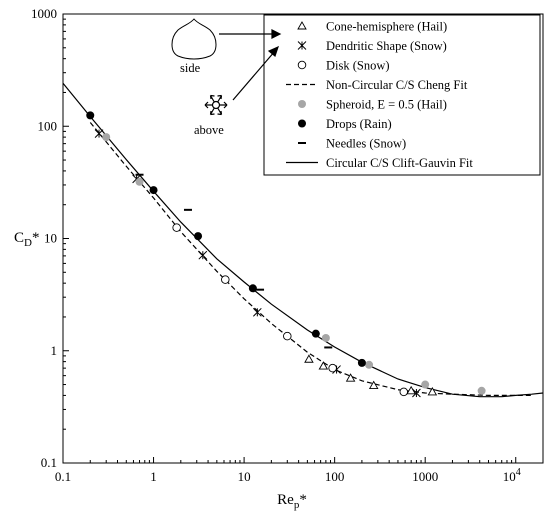  What do you see at coordinates (358, 66) in the screenshot?
I see `legend-label: Disk (Snow)` at bounding box center [358, 66].